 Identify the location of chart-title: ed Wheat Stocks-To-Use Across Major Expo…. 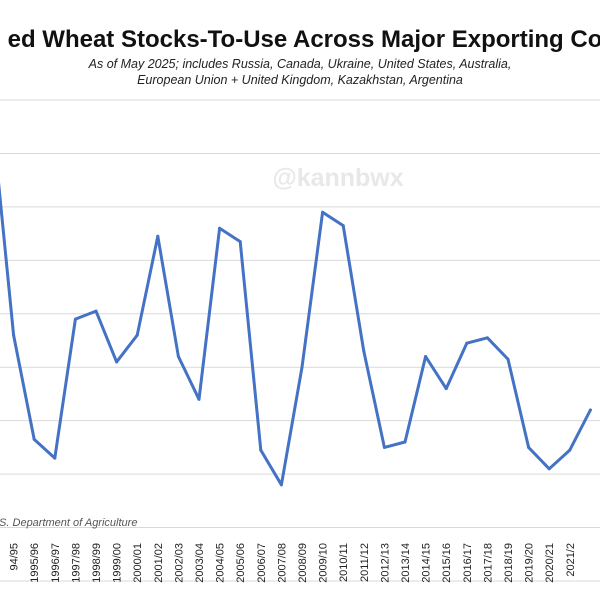
(303, 39).